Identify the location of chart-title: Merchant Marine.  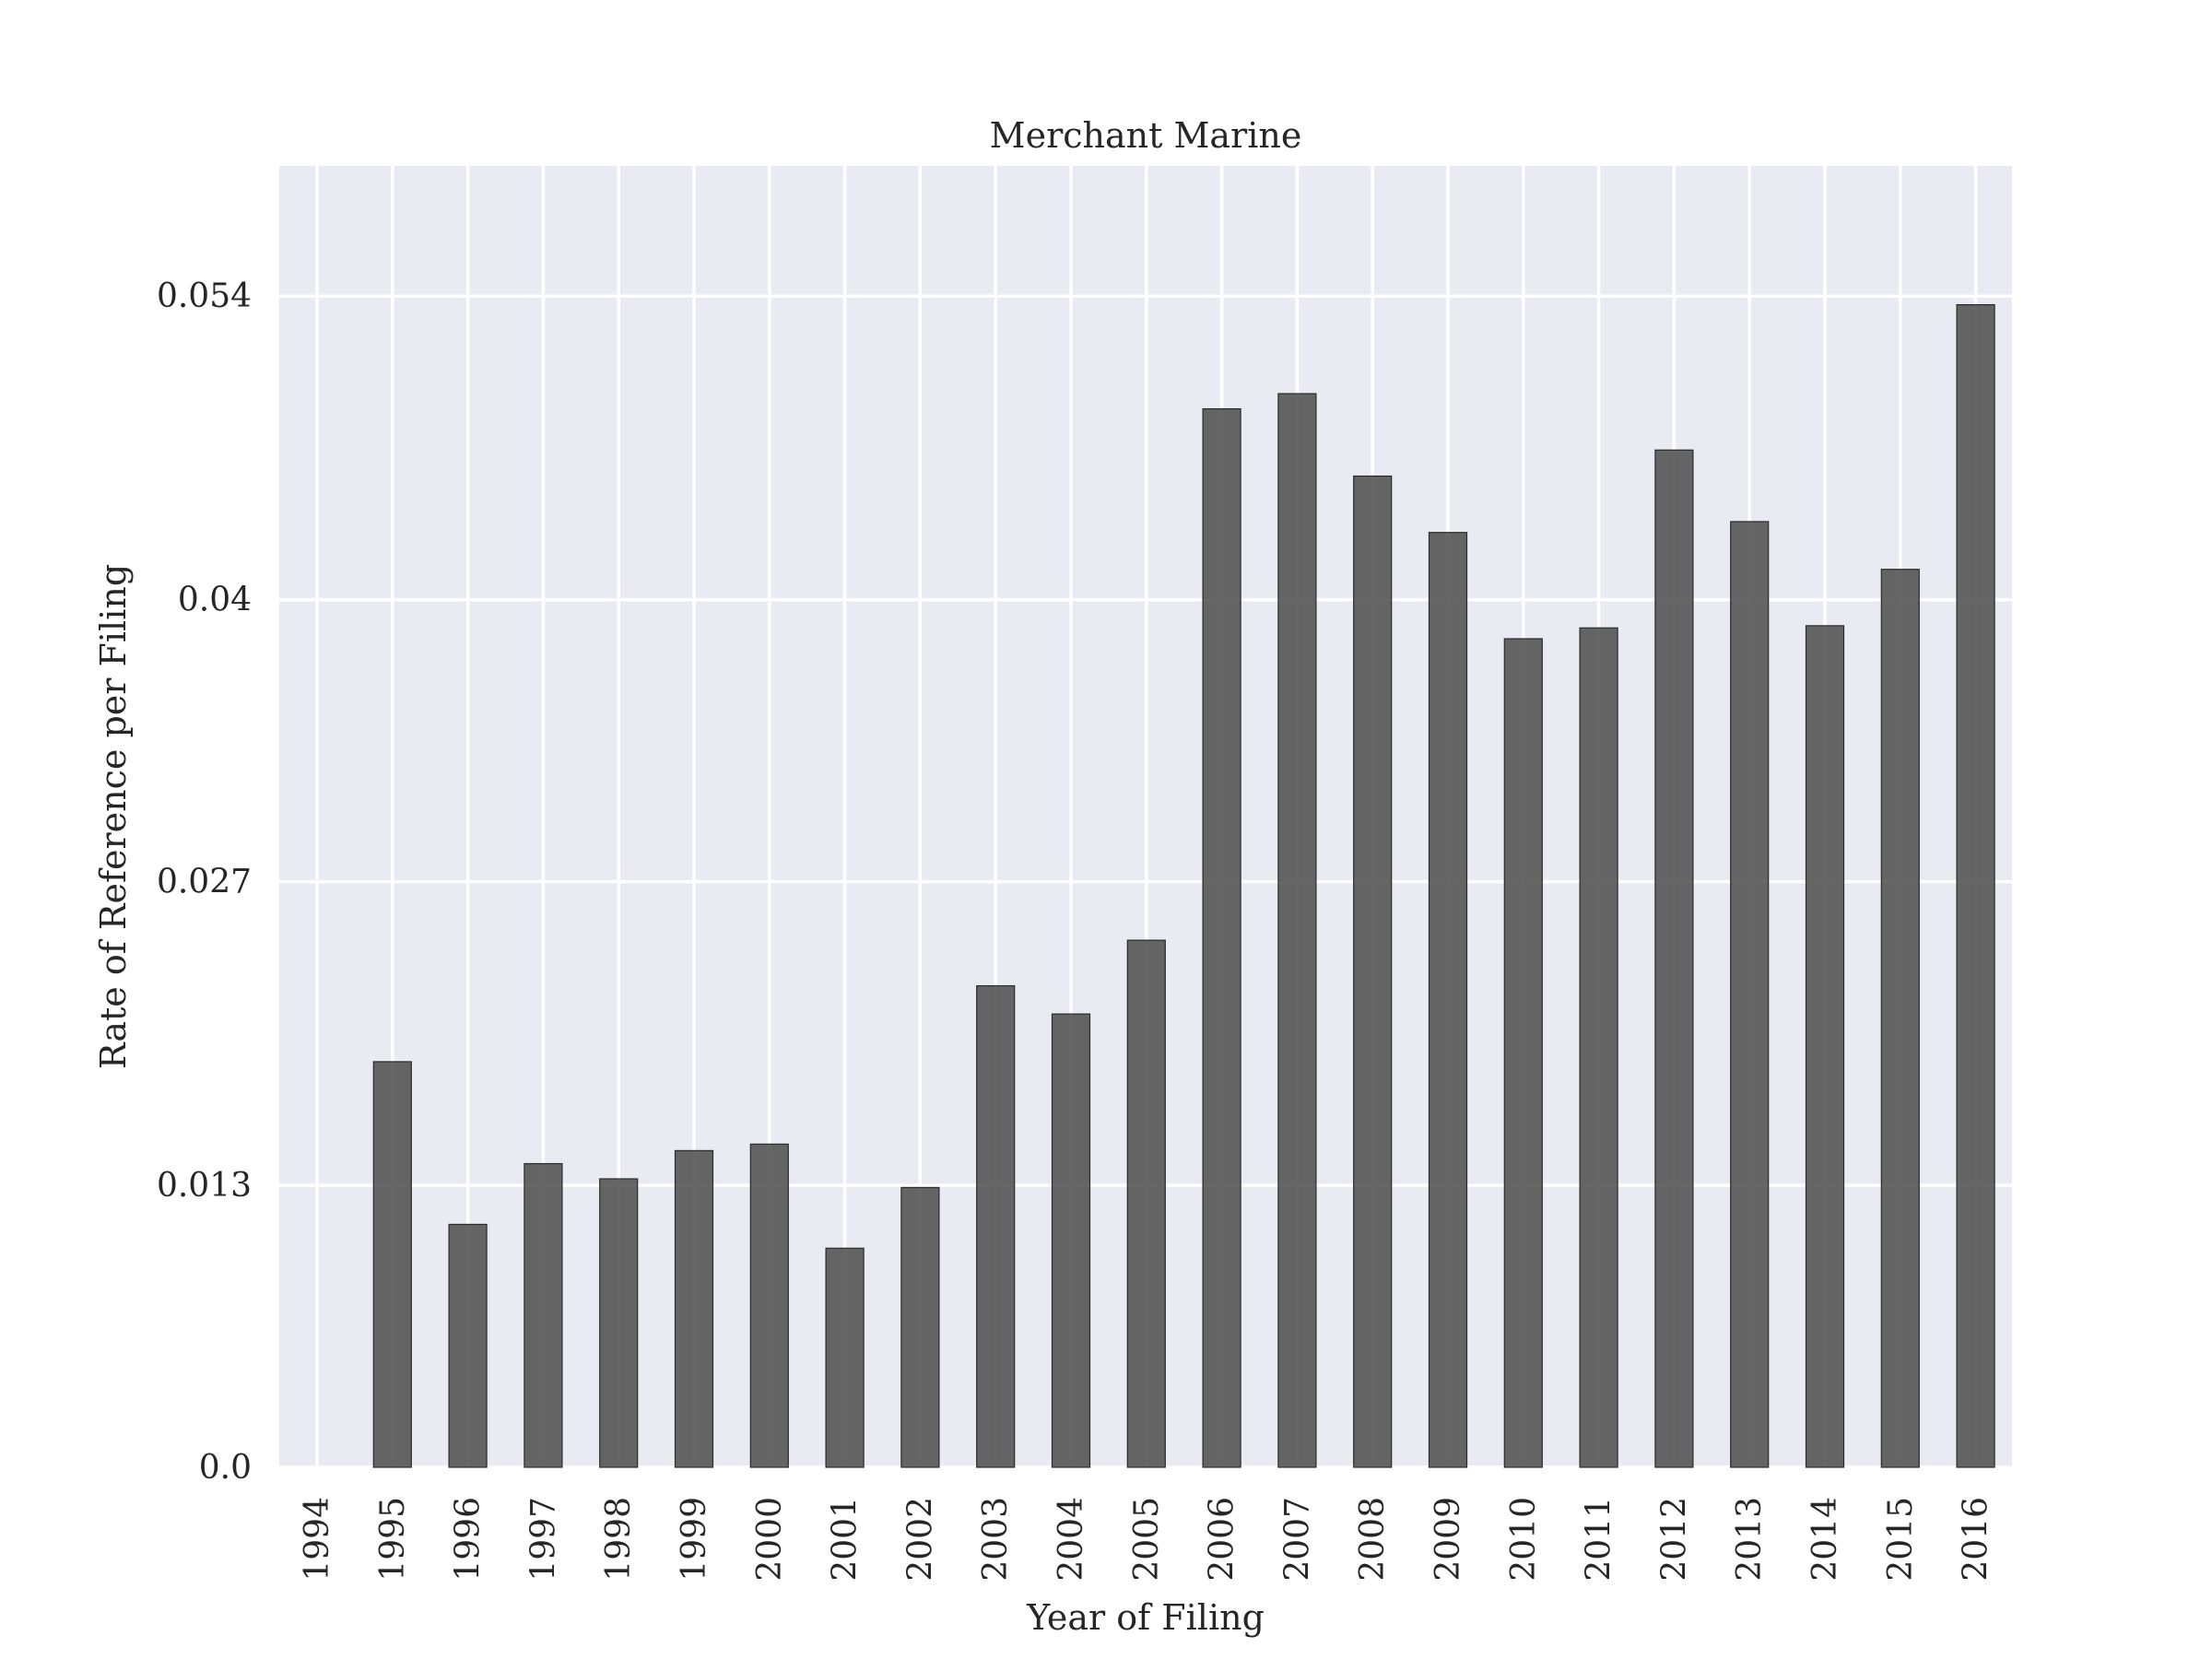
(1146, 135).